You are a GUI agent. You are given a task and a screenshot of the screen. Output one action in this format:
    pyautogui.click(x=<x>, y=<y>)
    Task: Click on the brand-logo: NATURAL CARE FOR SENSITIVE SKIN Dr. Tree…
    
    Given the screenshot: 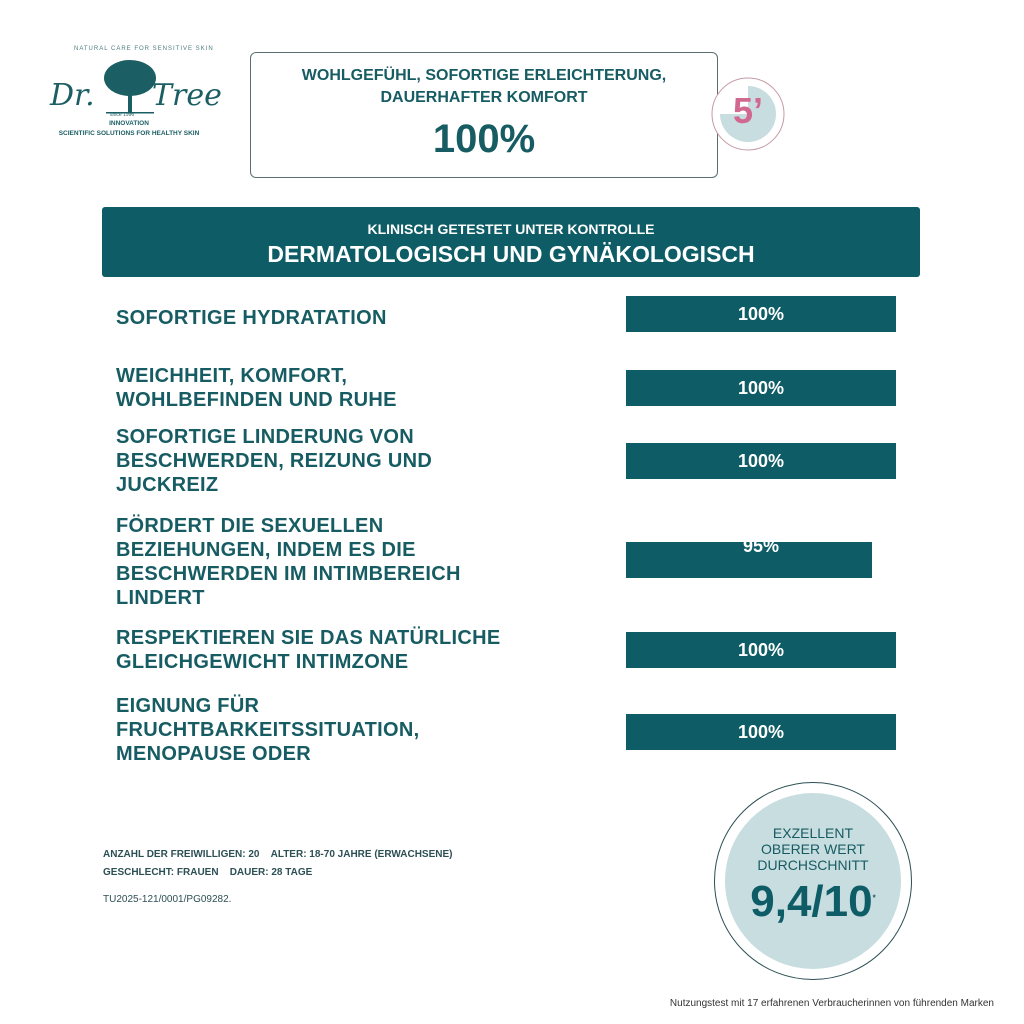 What is the action you would take?
    pyautogui.click(x=133, y=94)
    